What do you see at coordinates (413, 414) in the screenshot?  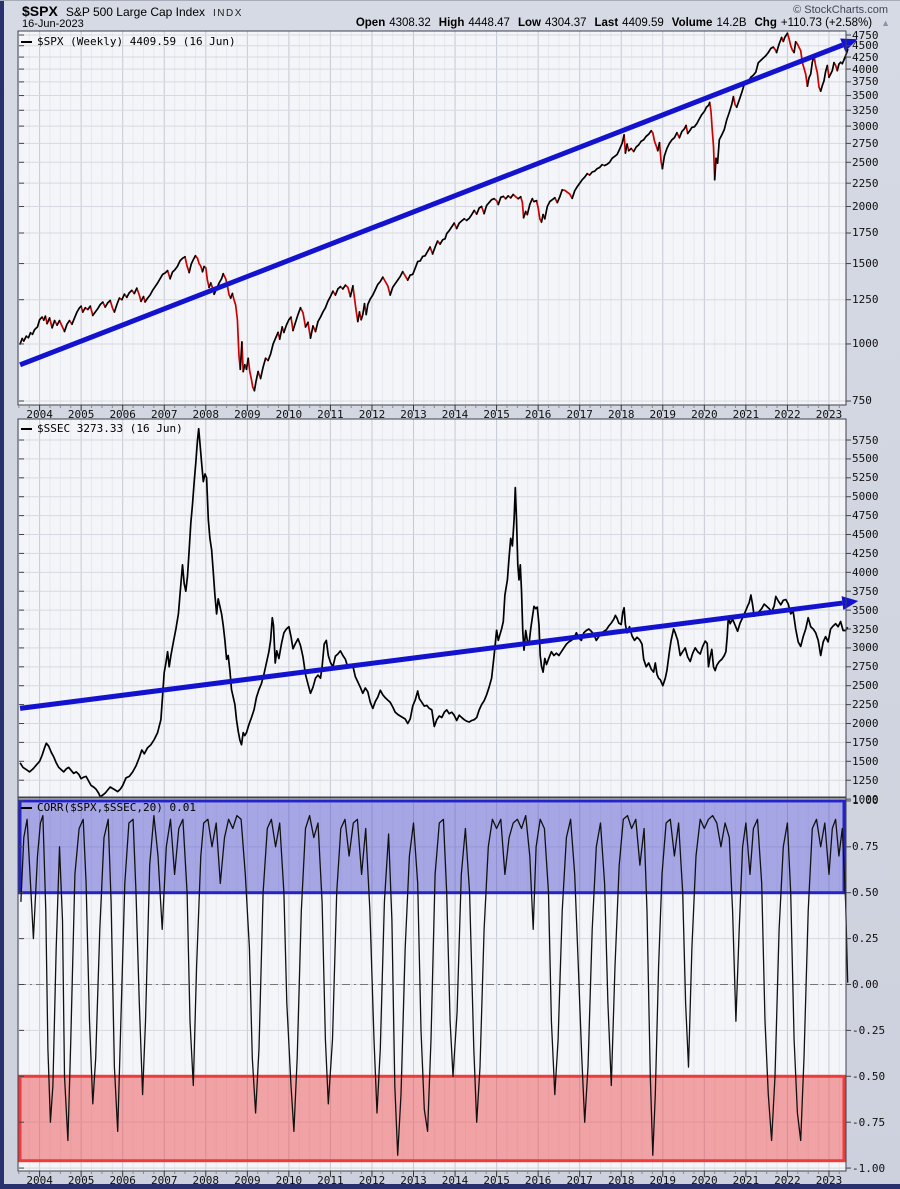 I see `x-tick-label: 2013` at bounding box center [413, 414].